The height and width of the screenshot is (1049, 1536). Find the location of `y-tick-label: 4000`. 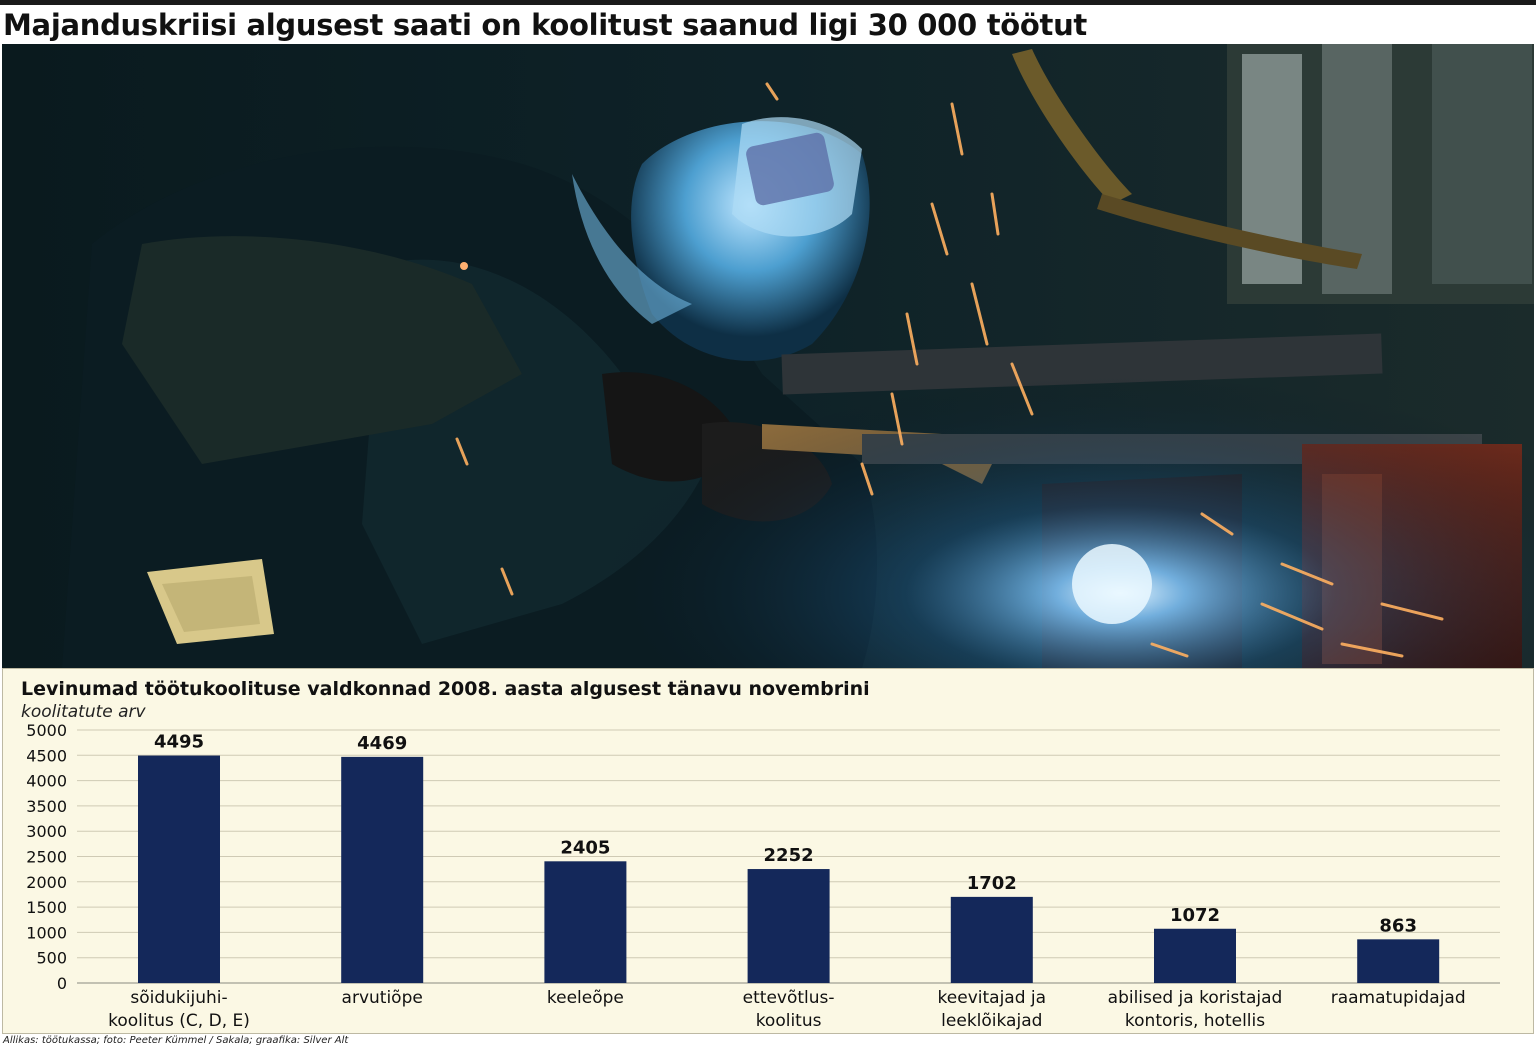

y-tick-label: 4000 is located at coordinates (46, 781).